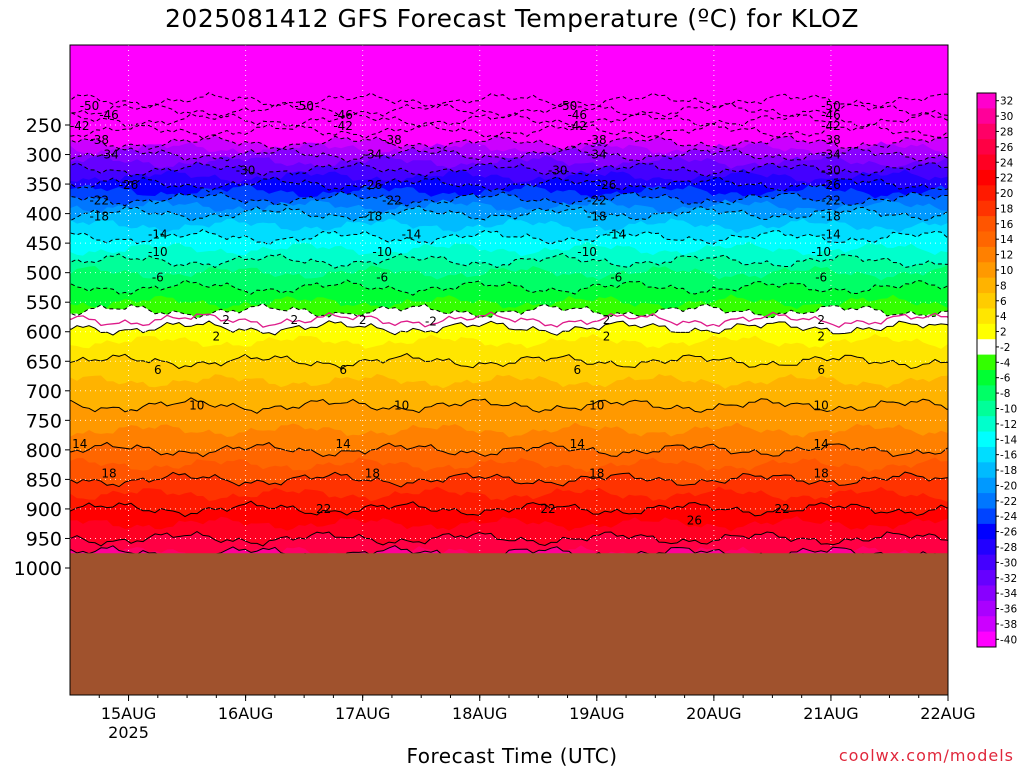 This screenshot has height=768, width=1024. What do you see at coordinates (509, 131) in the screenshot?
I see `isotherm--42` at bounding box center [509, 131].